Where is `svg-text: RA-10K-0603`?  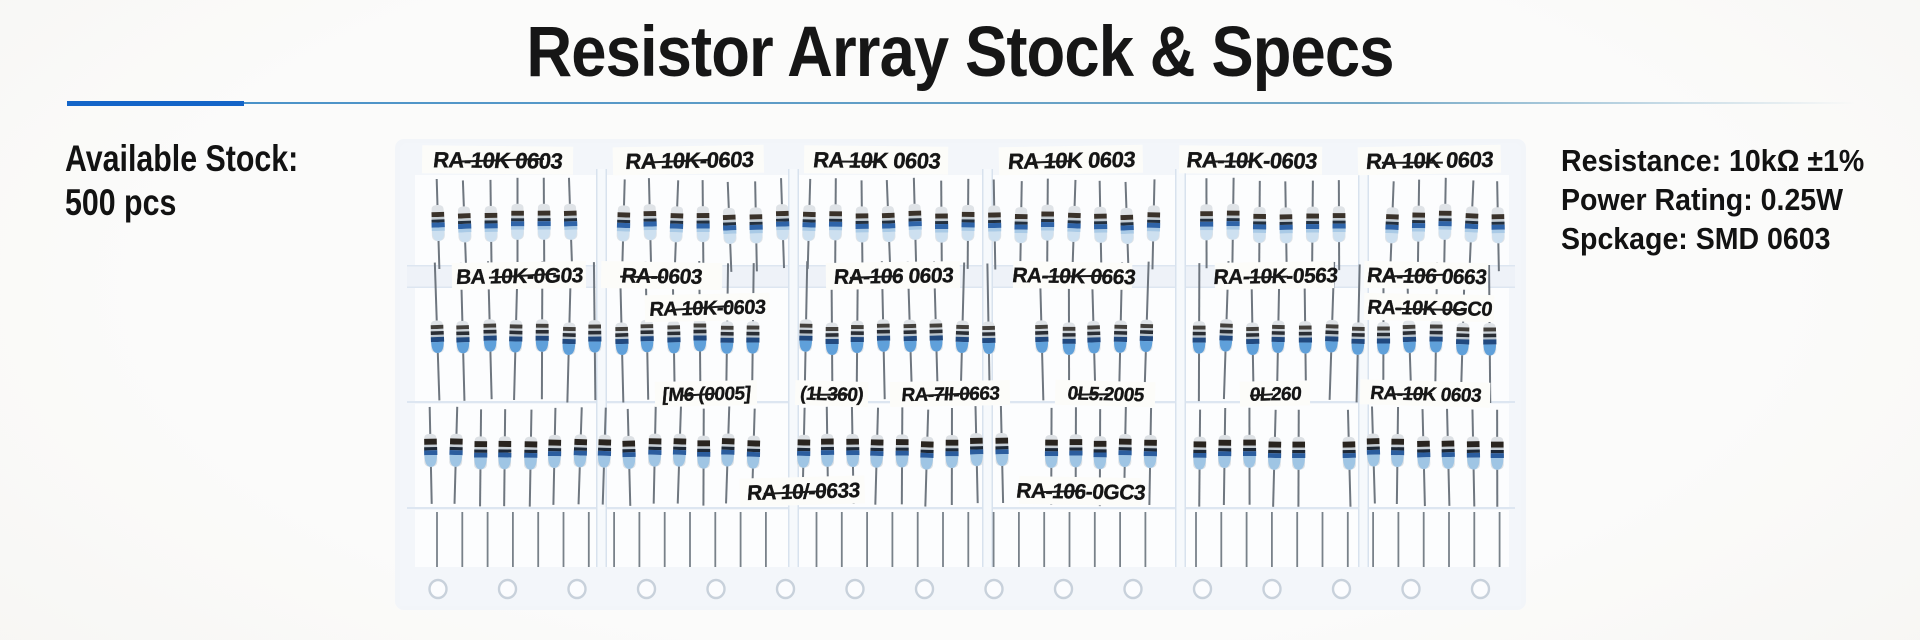 svg-text: RA-10K-0603 is located at coordinates (1251, 160).